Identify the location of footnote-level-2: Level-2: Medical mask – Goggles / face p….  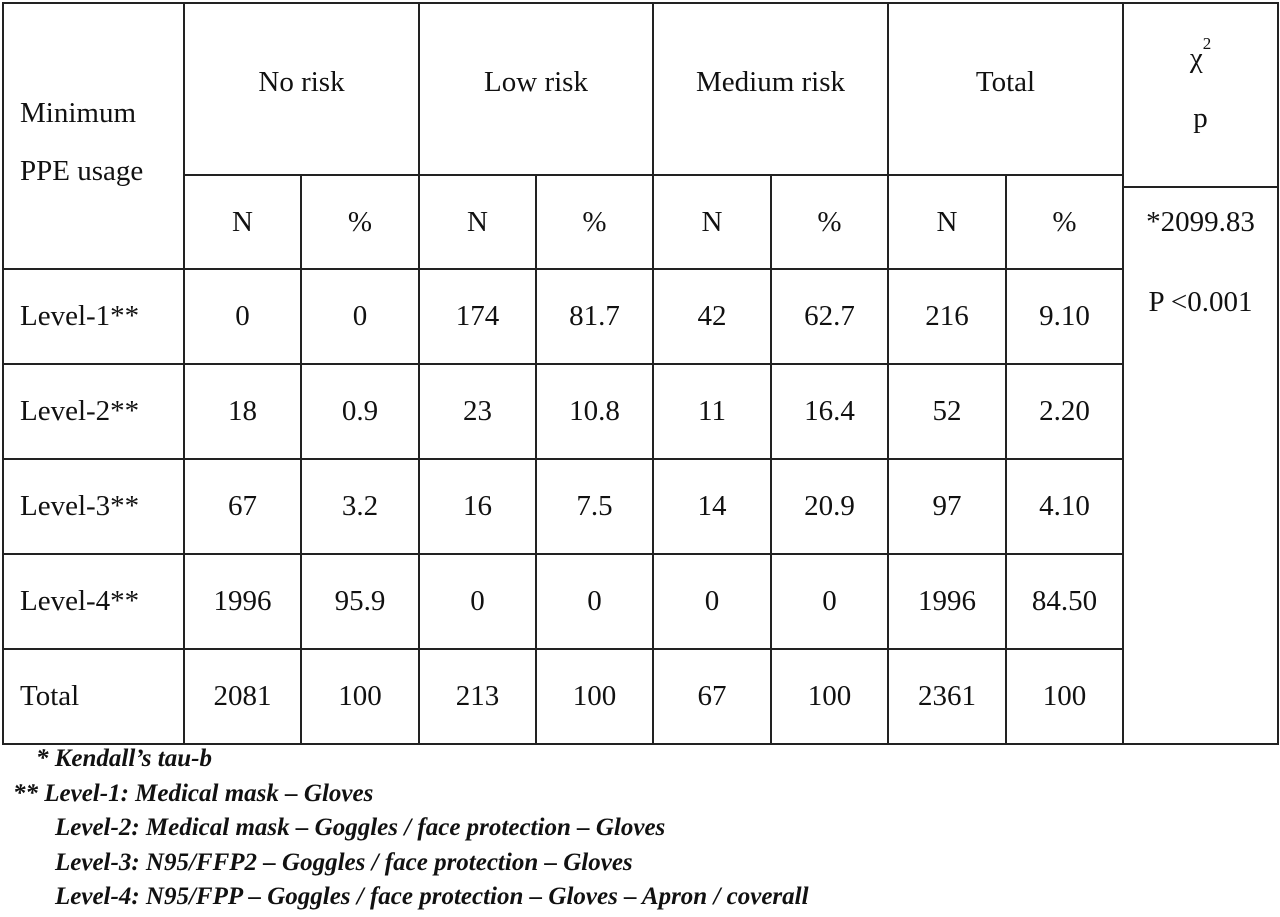
(360, 827).